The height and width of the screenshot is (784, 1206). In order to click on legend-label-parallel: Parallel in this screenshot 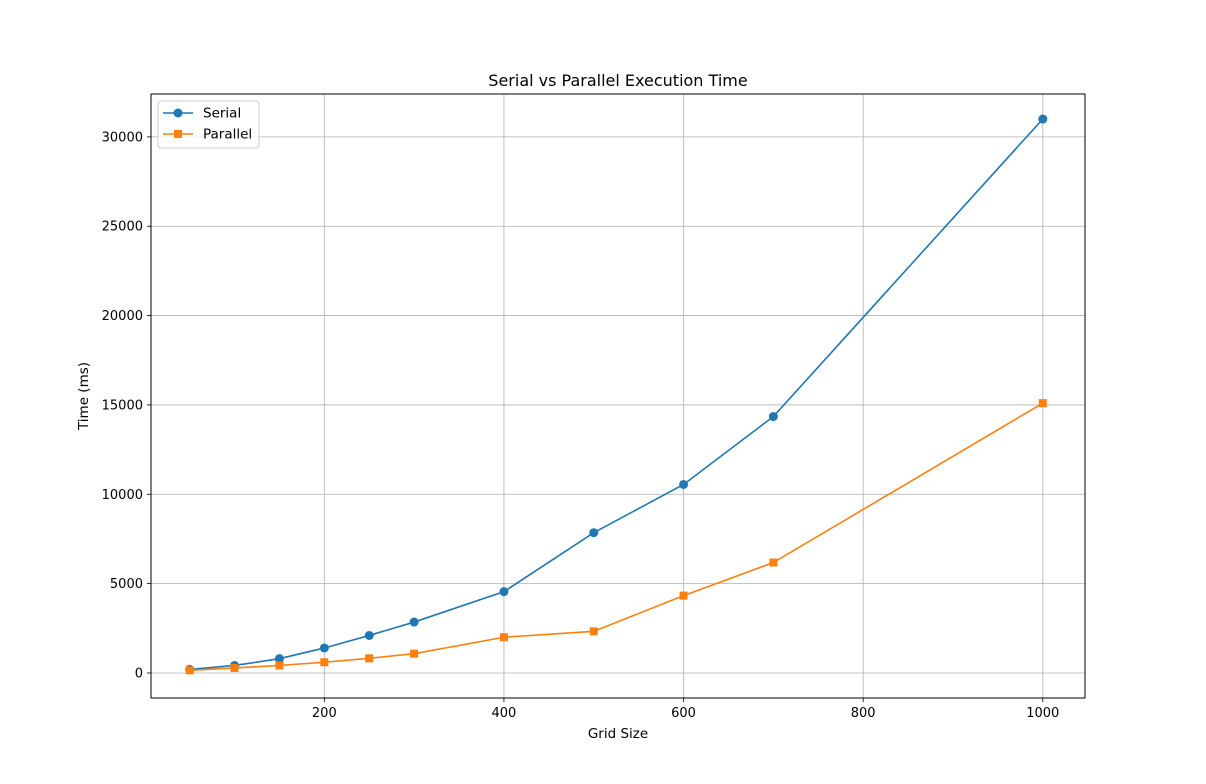, I will do `click(227, 135)`.